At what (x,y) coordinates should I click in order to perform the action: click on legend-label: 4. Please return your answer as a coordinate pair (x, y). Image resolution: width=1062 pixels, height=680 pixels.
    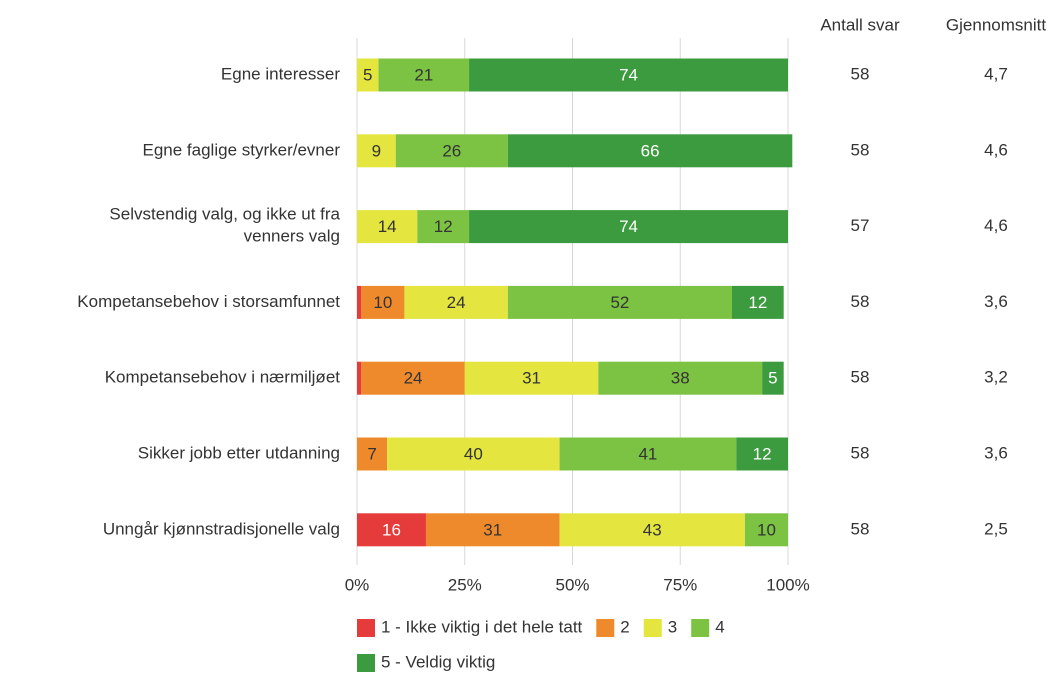
    Looking at the image, I should click on (719, 626).